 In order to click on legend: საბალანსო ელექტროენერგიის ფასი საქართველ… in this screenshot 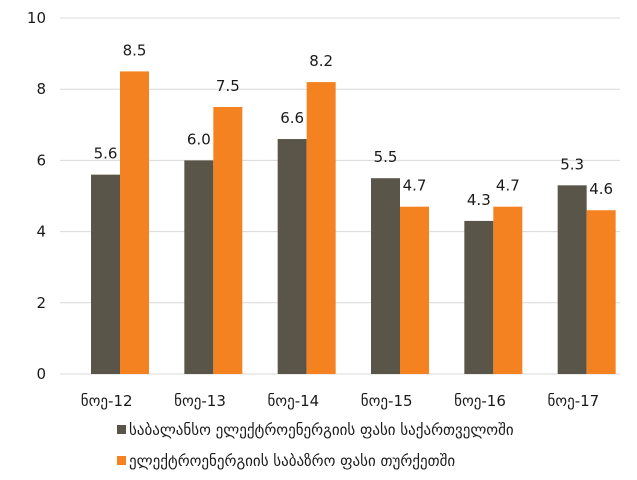, I will do `click(315, 445)`.